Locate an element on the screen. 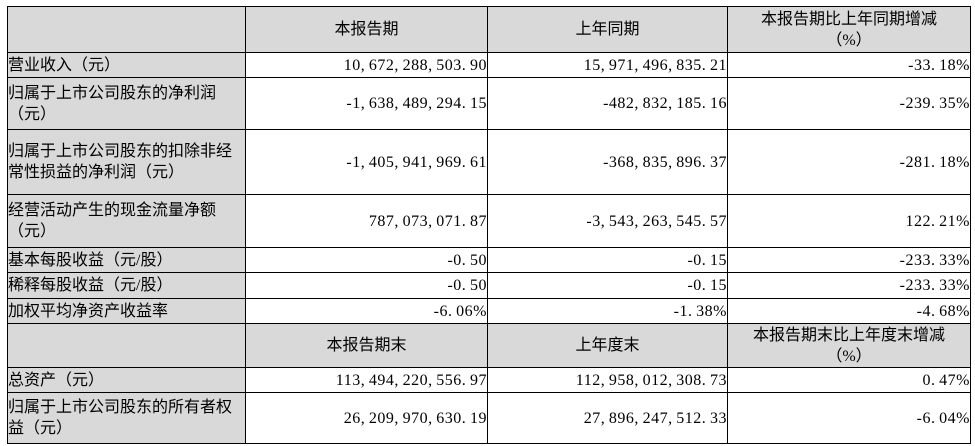  value-change: -6. 04% is located at coordinates (849, 418).